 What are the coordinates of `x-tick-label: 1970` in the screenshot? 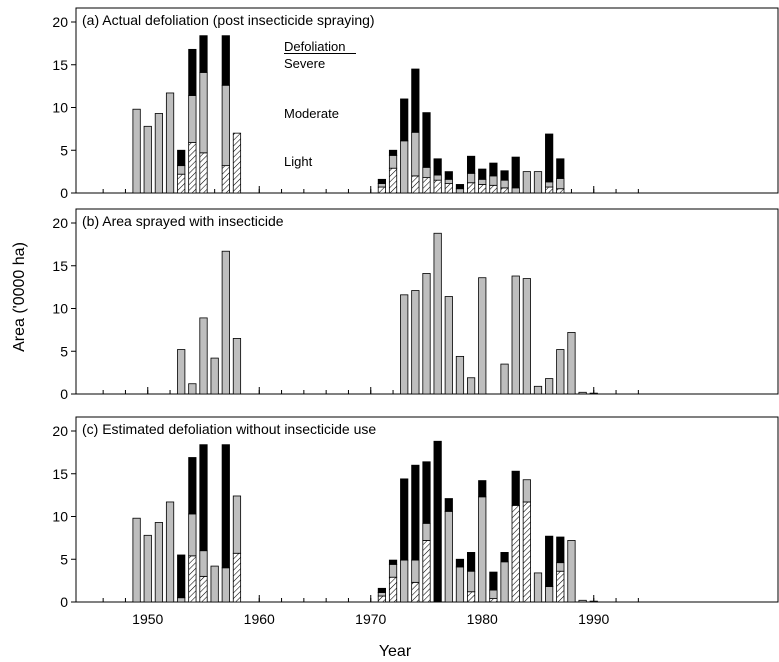 It's located at (370, 619).